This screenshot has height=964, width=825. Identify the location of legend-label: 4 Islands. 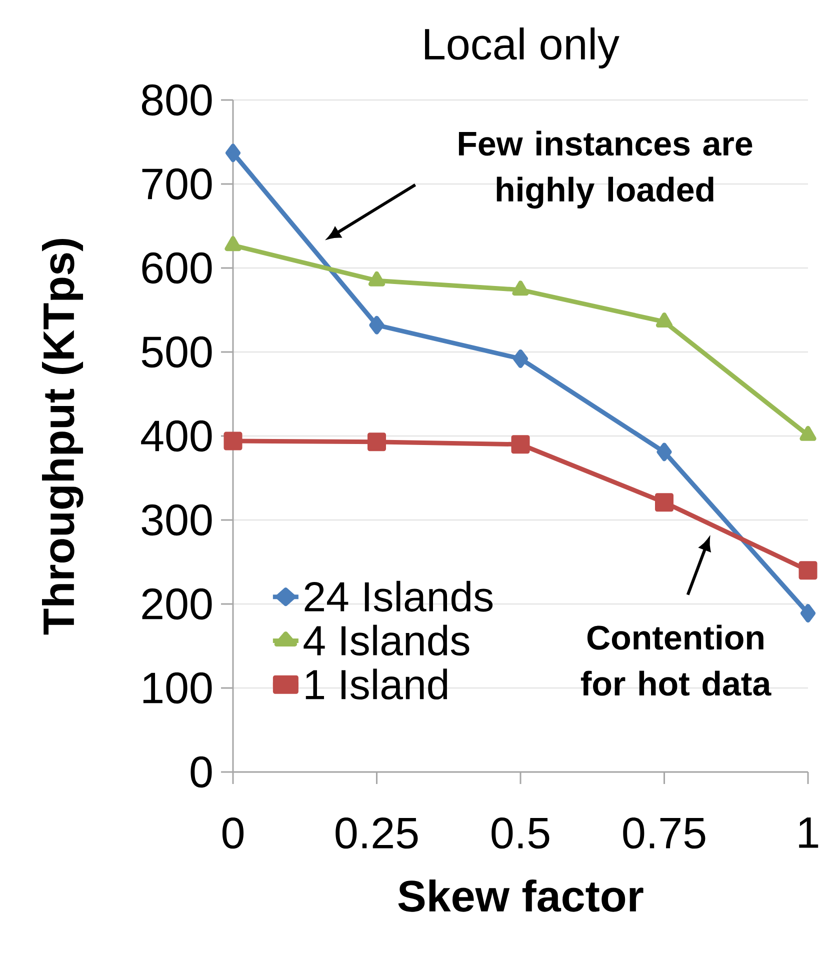
(387, 640).